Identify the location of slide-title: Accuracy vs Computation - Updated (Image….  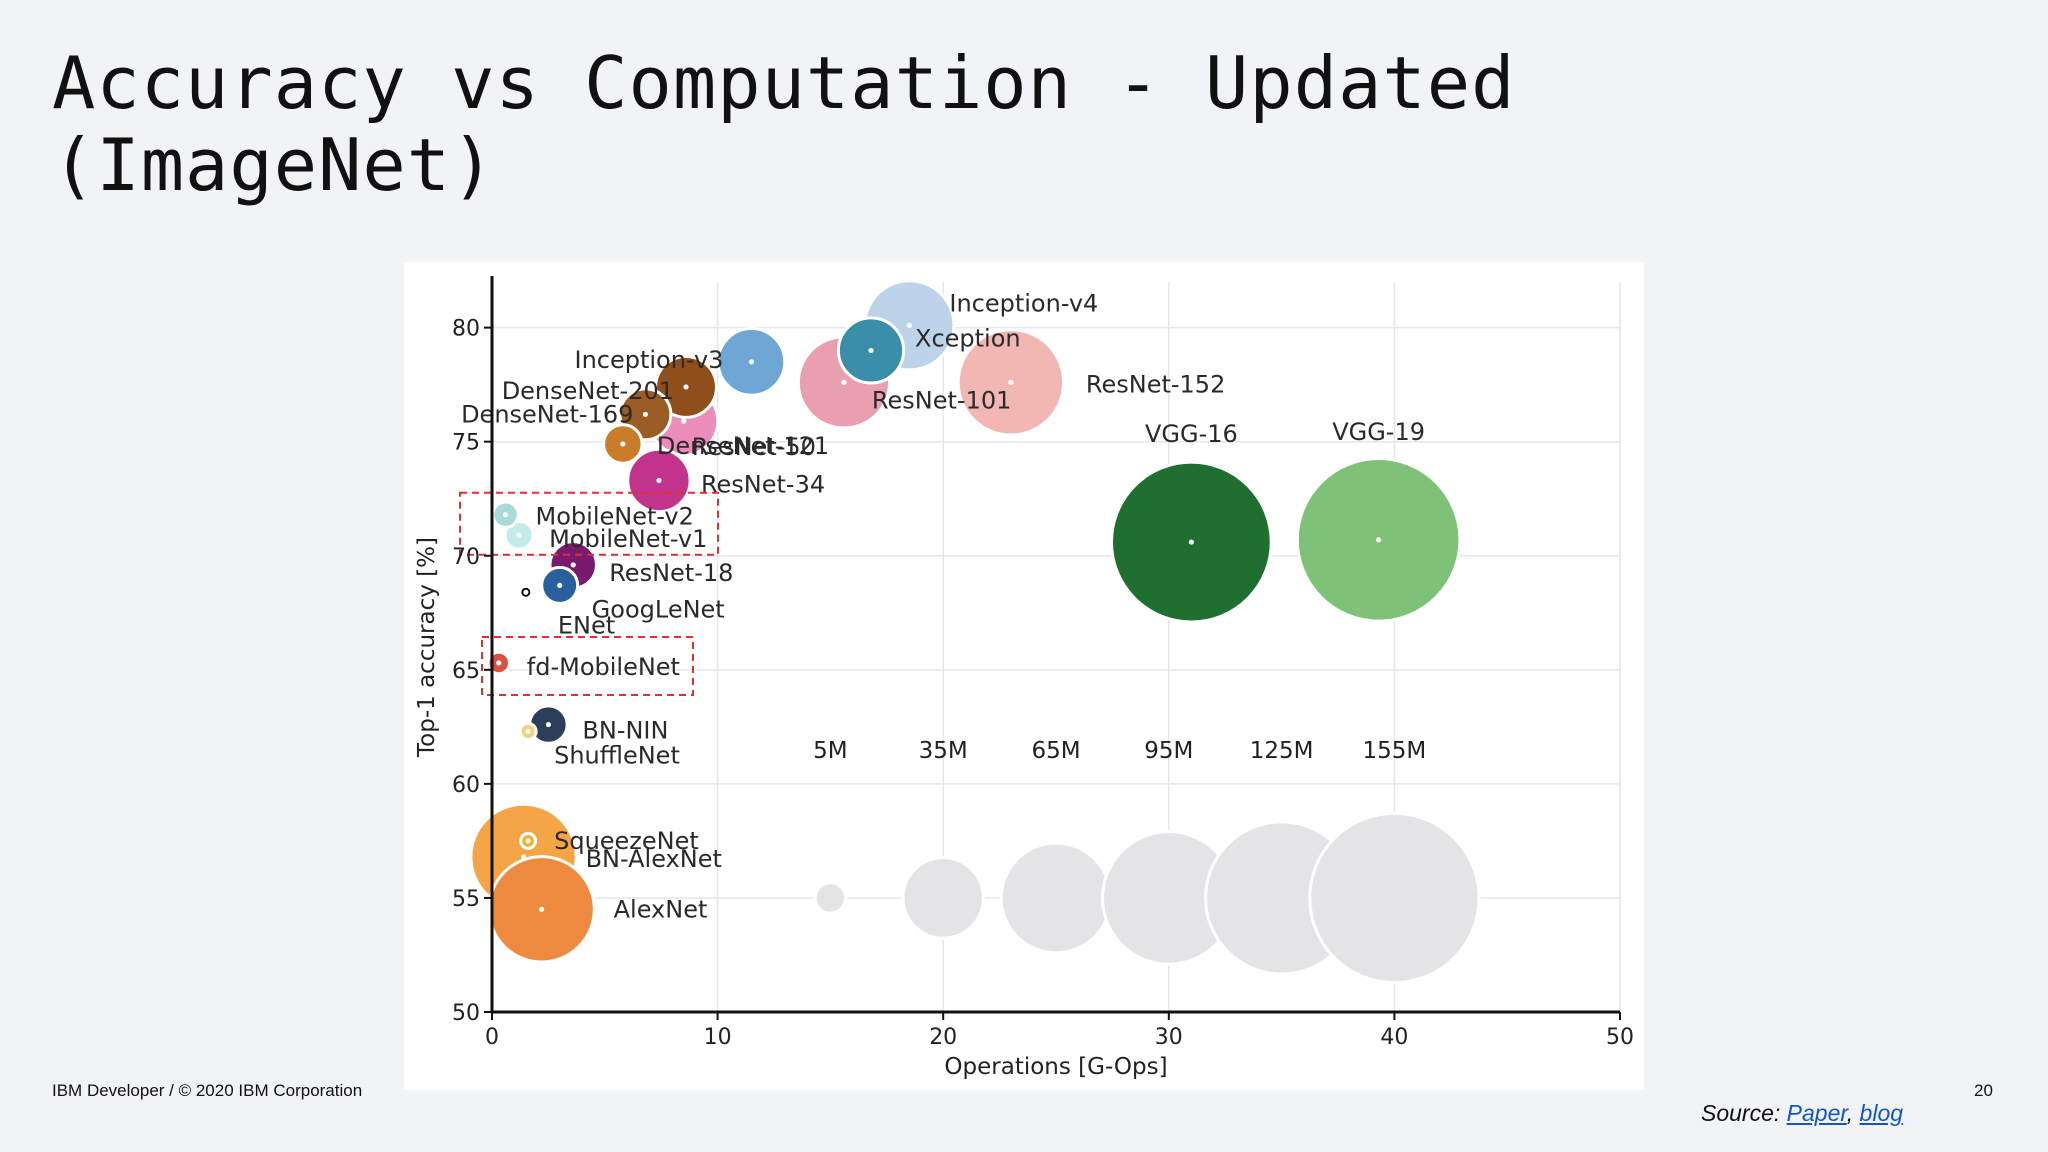
(784, 124).